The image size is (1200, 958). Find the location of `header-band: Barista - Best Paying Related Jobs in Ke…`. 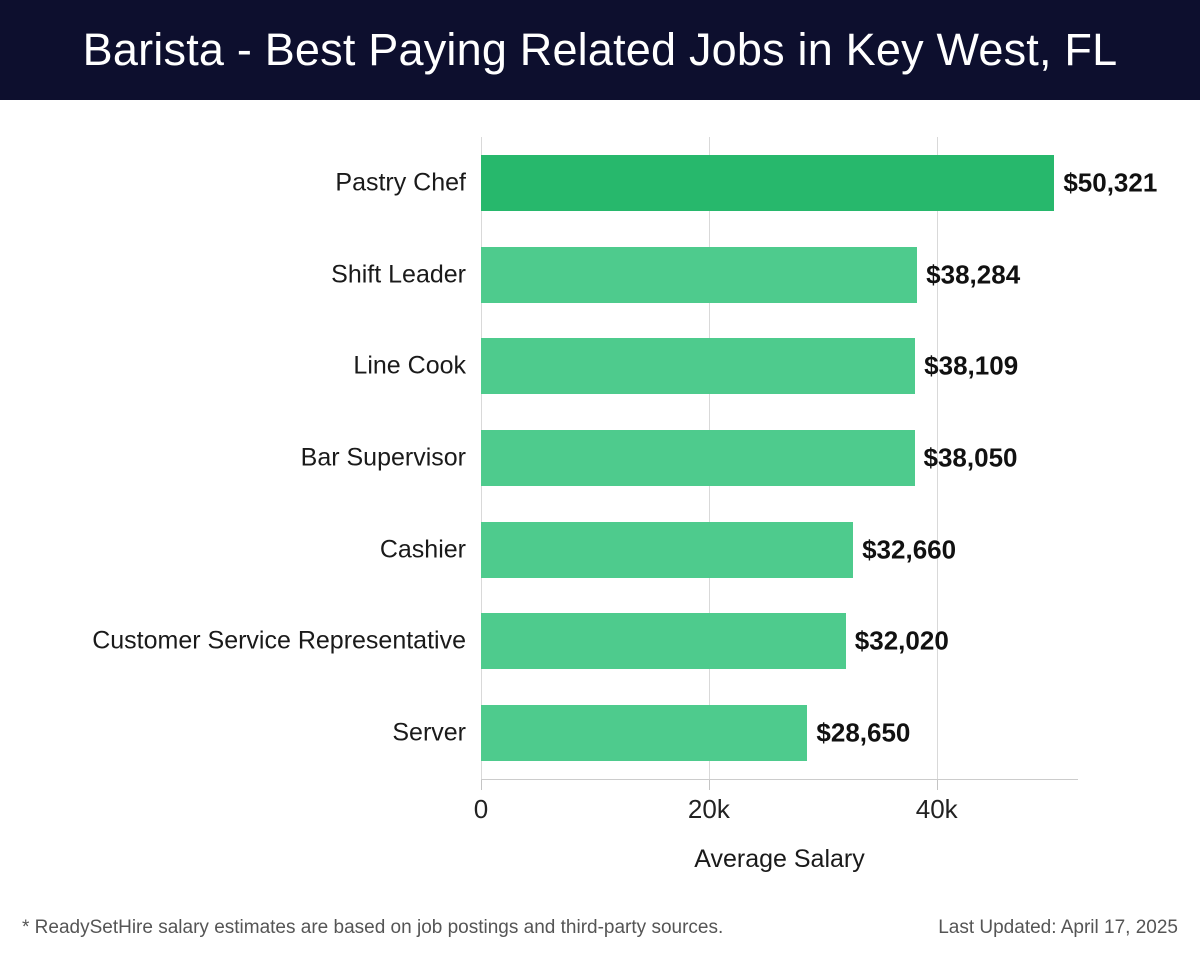

header-band: Barista - Best Paying Related Jobs in Ke… is located at coordinates (600, 50).